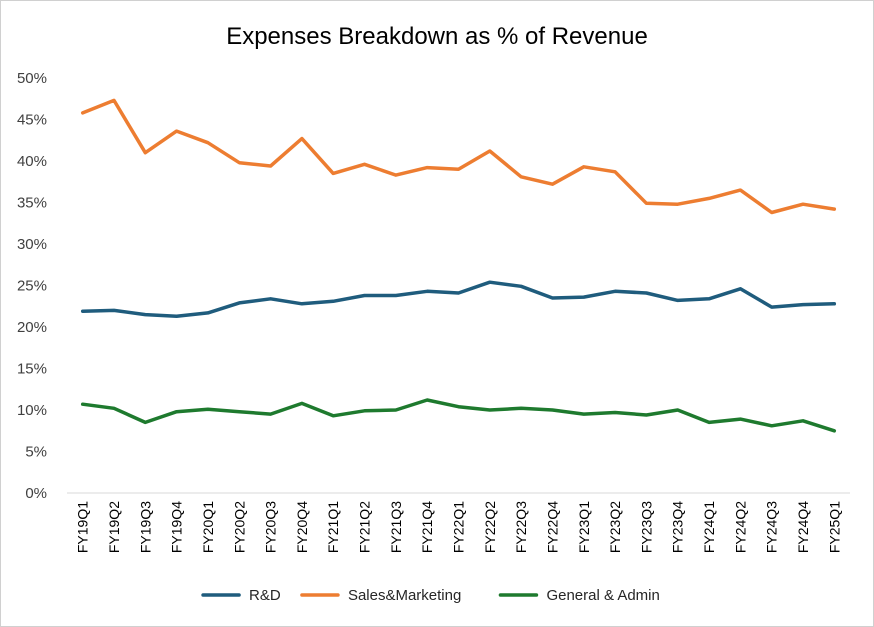 The image size is (874, 627). What do you see at coordinates (772, 527) in the screenshot?
I see `x-tick-label: FY24Q3` at bounding box center [772, 527].